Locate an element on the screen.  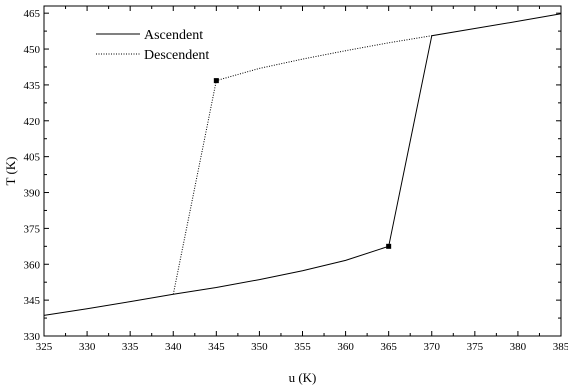
y-tick-label: 390 is located at coordinates (32, 194).